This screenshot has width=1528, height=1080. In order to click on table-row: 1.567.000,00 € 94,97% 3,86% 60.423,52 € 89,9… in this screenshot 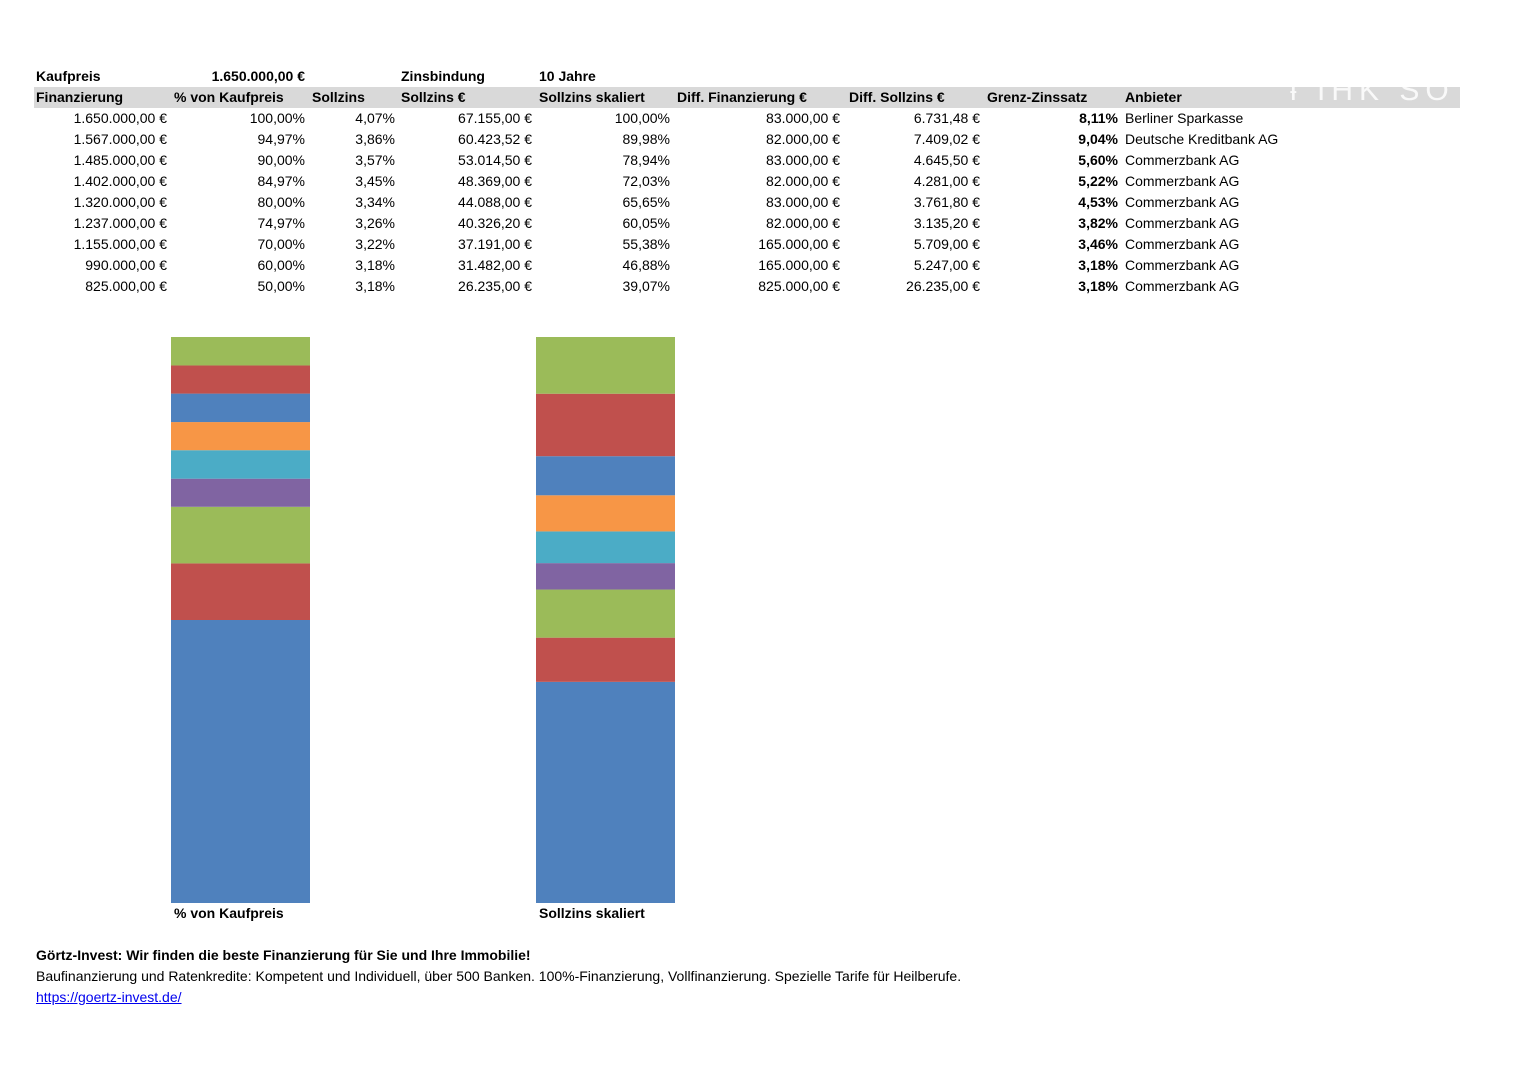, I will do `click(747, 139)`.